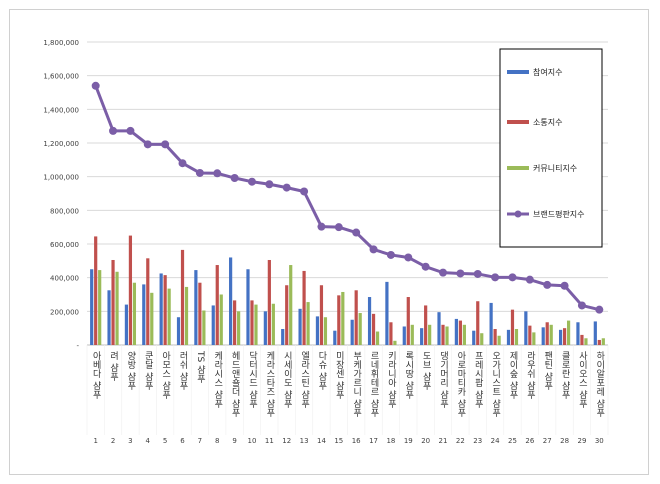 The width and height of the screenshot is (660, 484). I want to click on category-label: 팬틴 샴푸, so click(547, 371).